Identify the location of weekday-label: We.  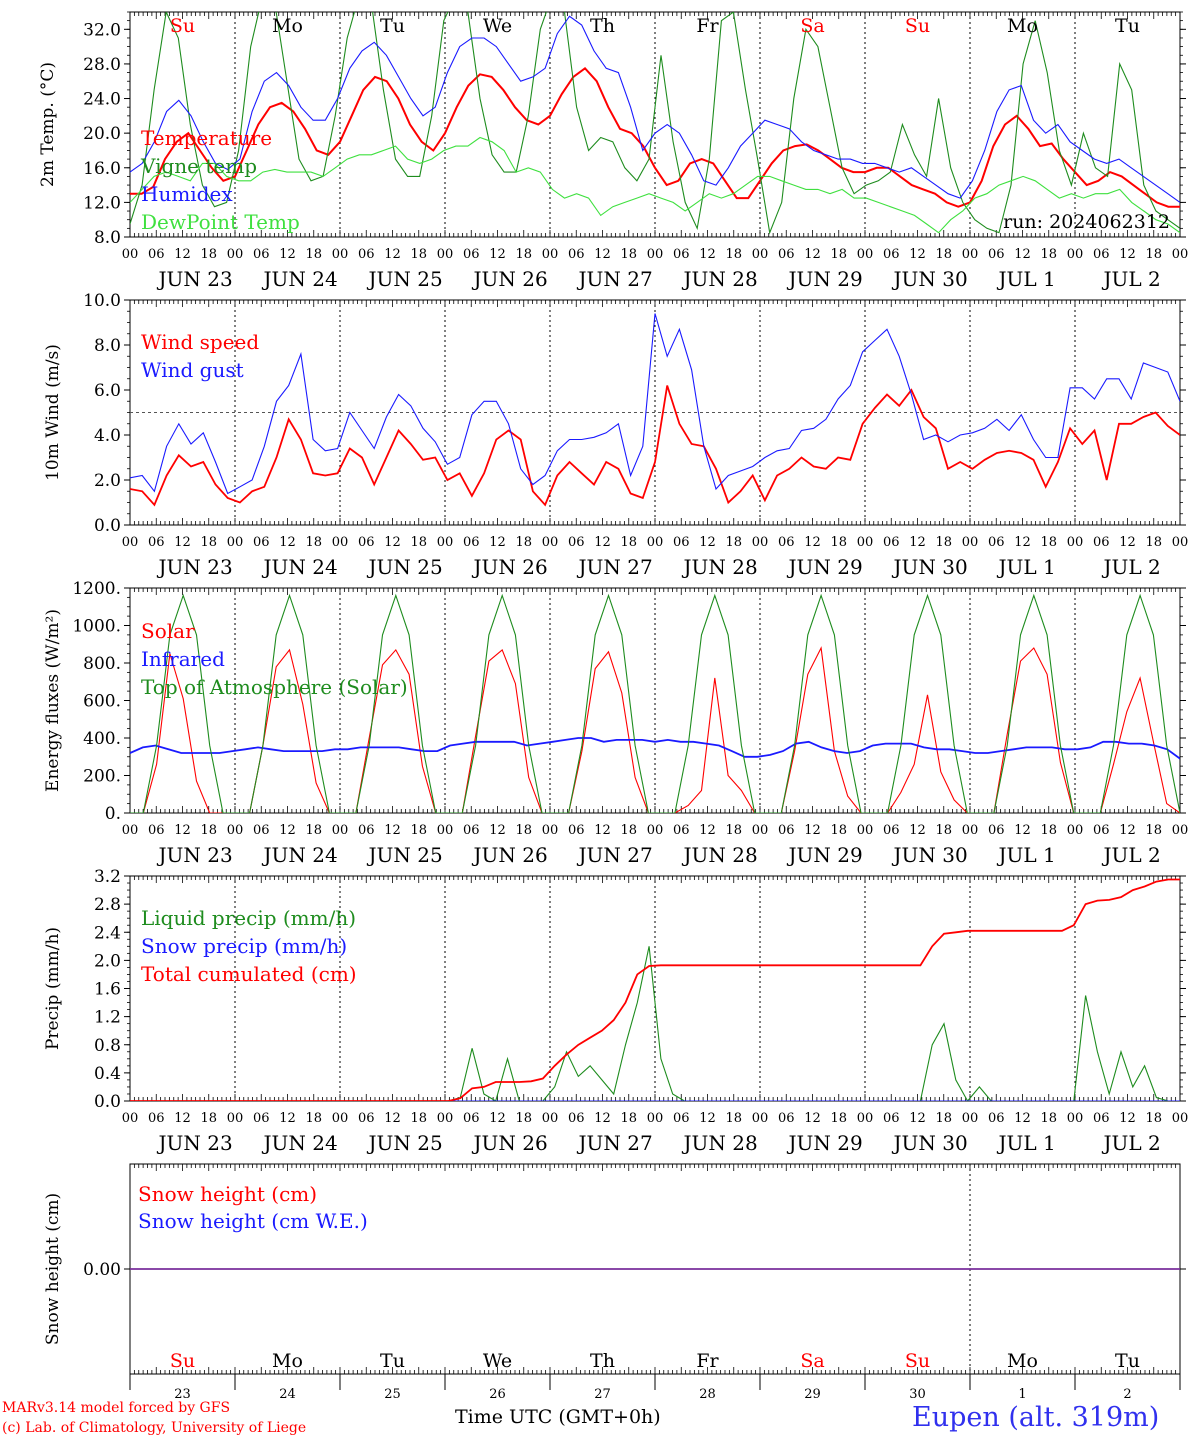
(497, 1361).